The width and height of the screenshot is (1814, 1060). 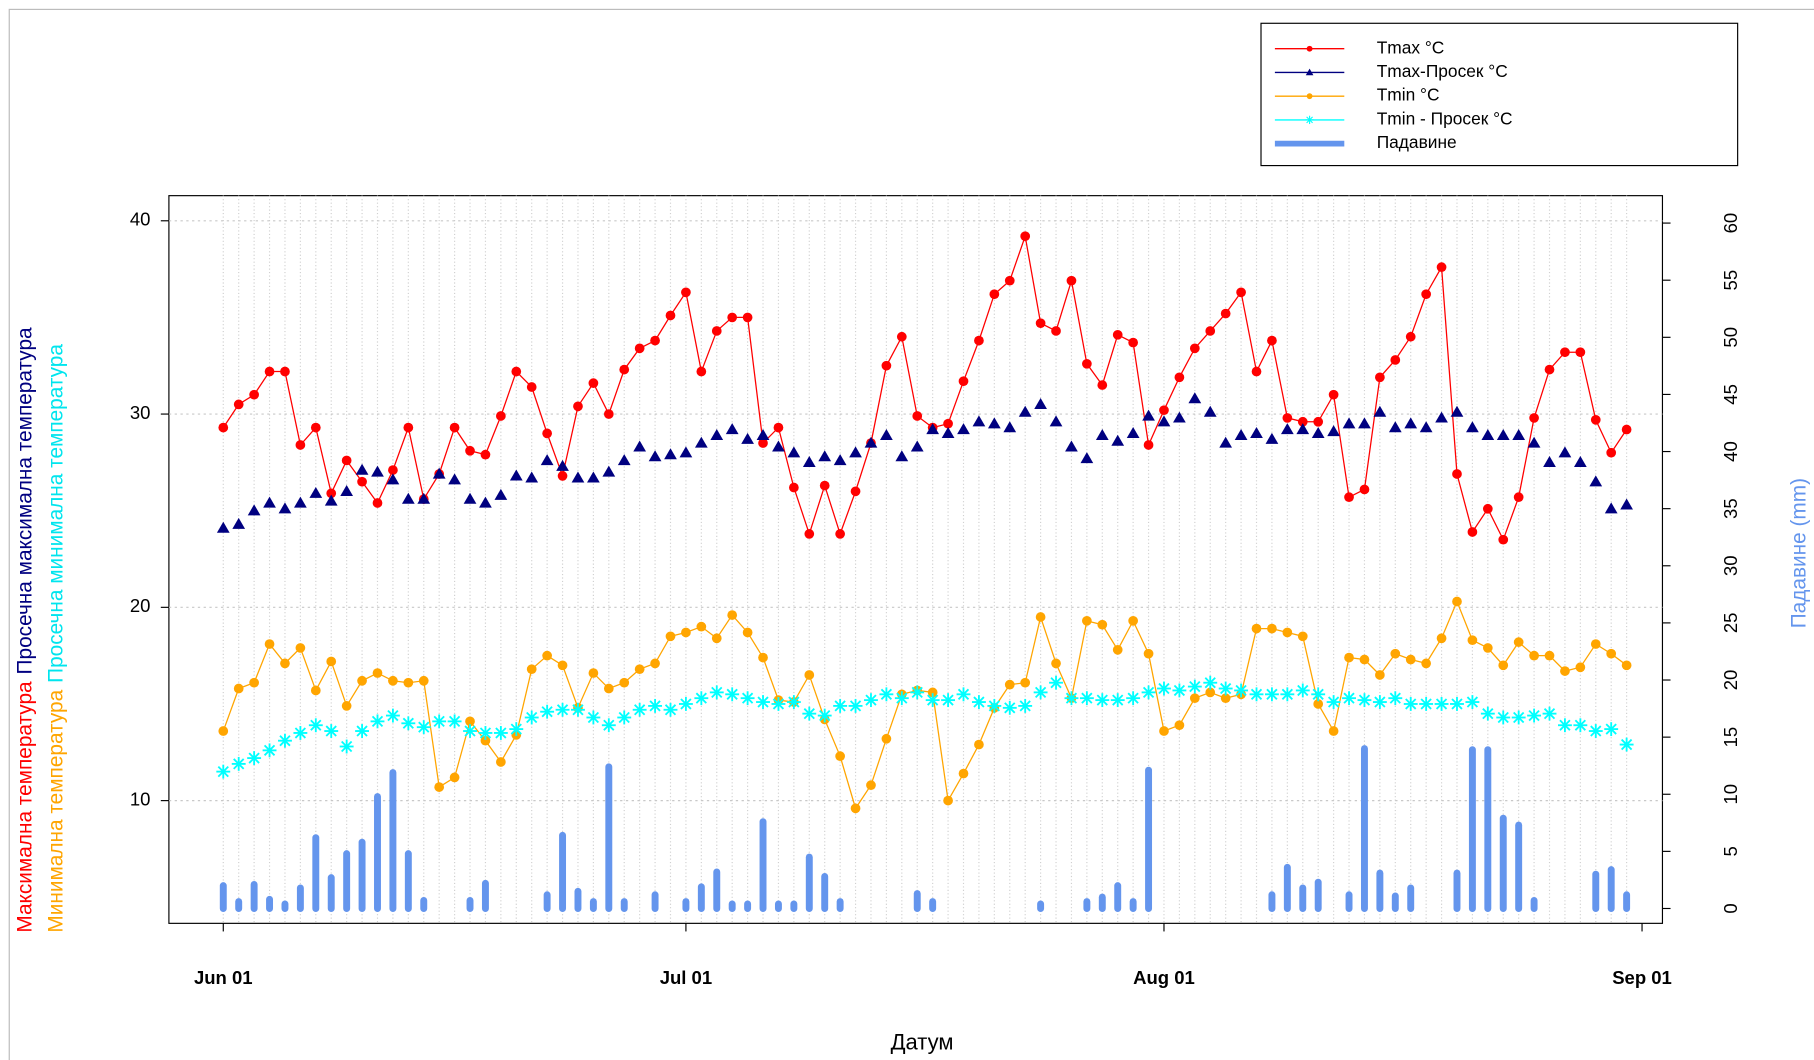 I want to click on y2-tick-label: 30, so click(x=1730, y=565).